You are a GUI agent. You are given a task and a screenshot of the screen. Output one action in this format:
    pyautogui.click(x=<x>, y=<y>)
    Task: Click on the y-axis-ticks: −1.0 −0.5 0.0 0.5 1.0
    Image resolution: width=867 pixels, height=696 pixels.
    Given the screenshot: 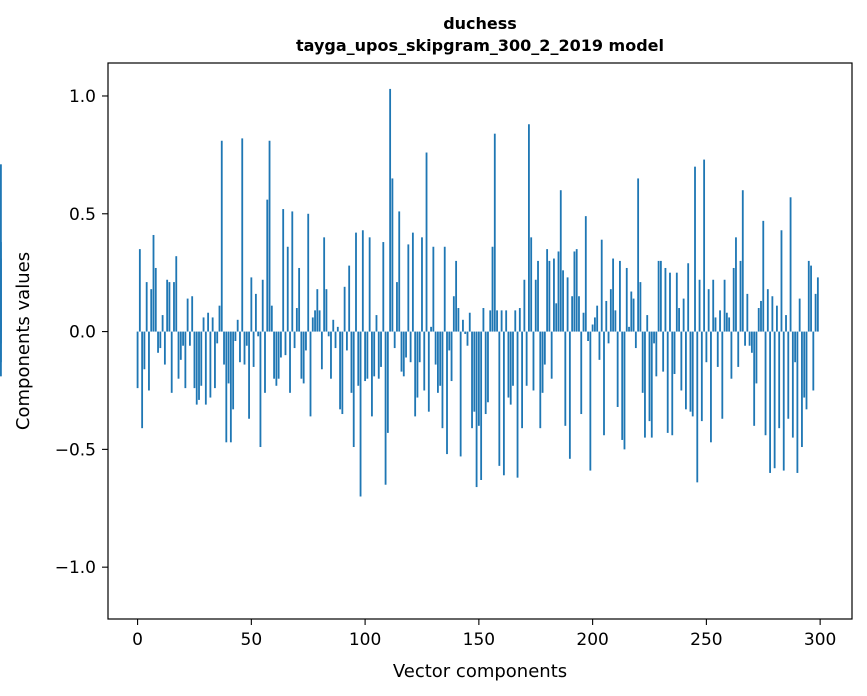 What is the action you would take?
    pyautogui.click(x=81, y=332)
    